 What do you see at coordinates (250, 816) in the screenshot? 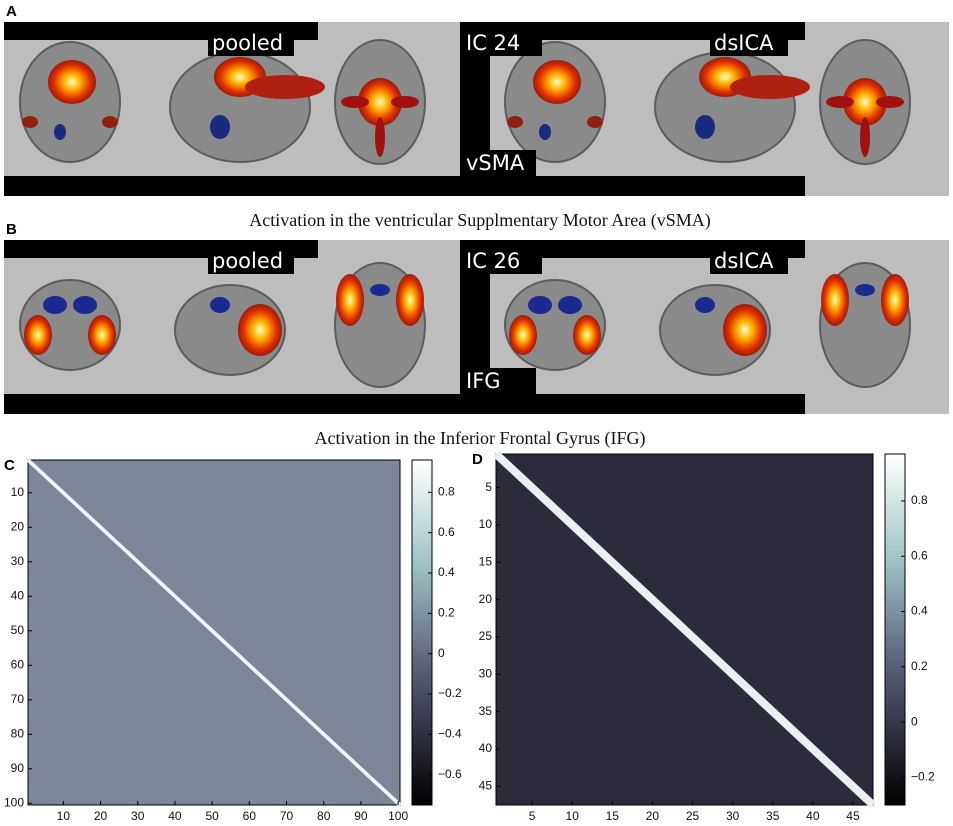
I see `x-tick-label: 60` at bounding box center [250, 816].